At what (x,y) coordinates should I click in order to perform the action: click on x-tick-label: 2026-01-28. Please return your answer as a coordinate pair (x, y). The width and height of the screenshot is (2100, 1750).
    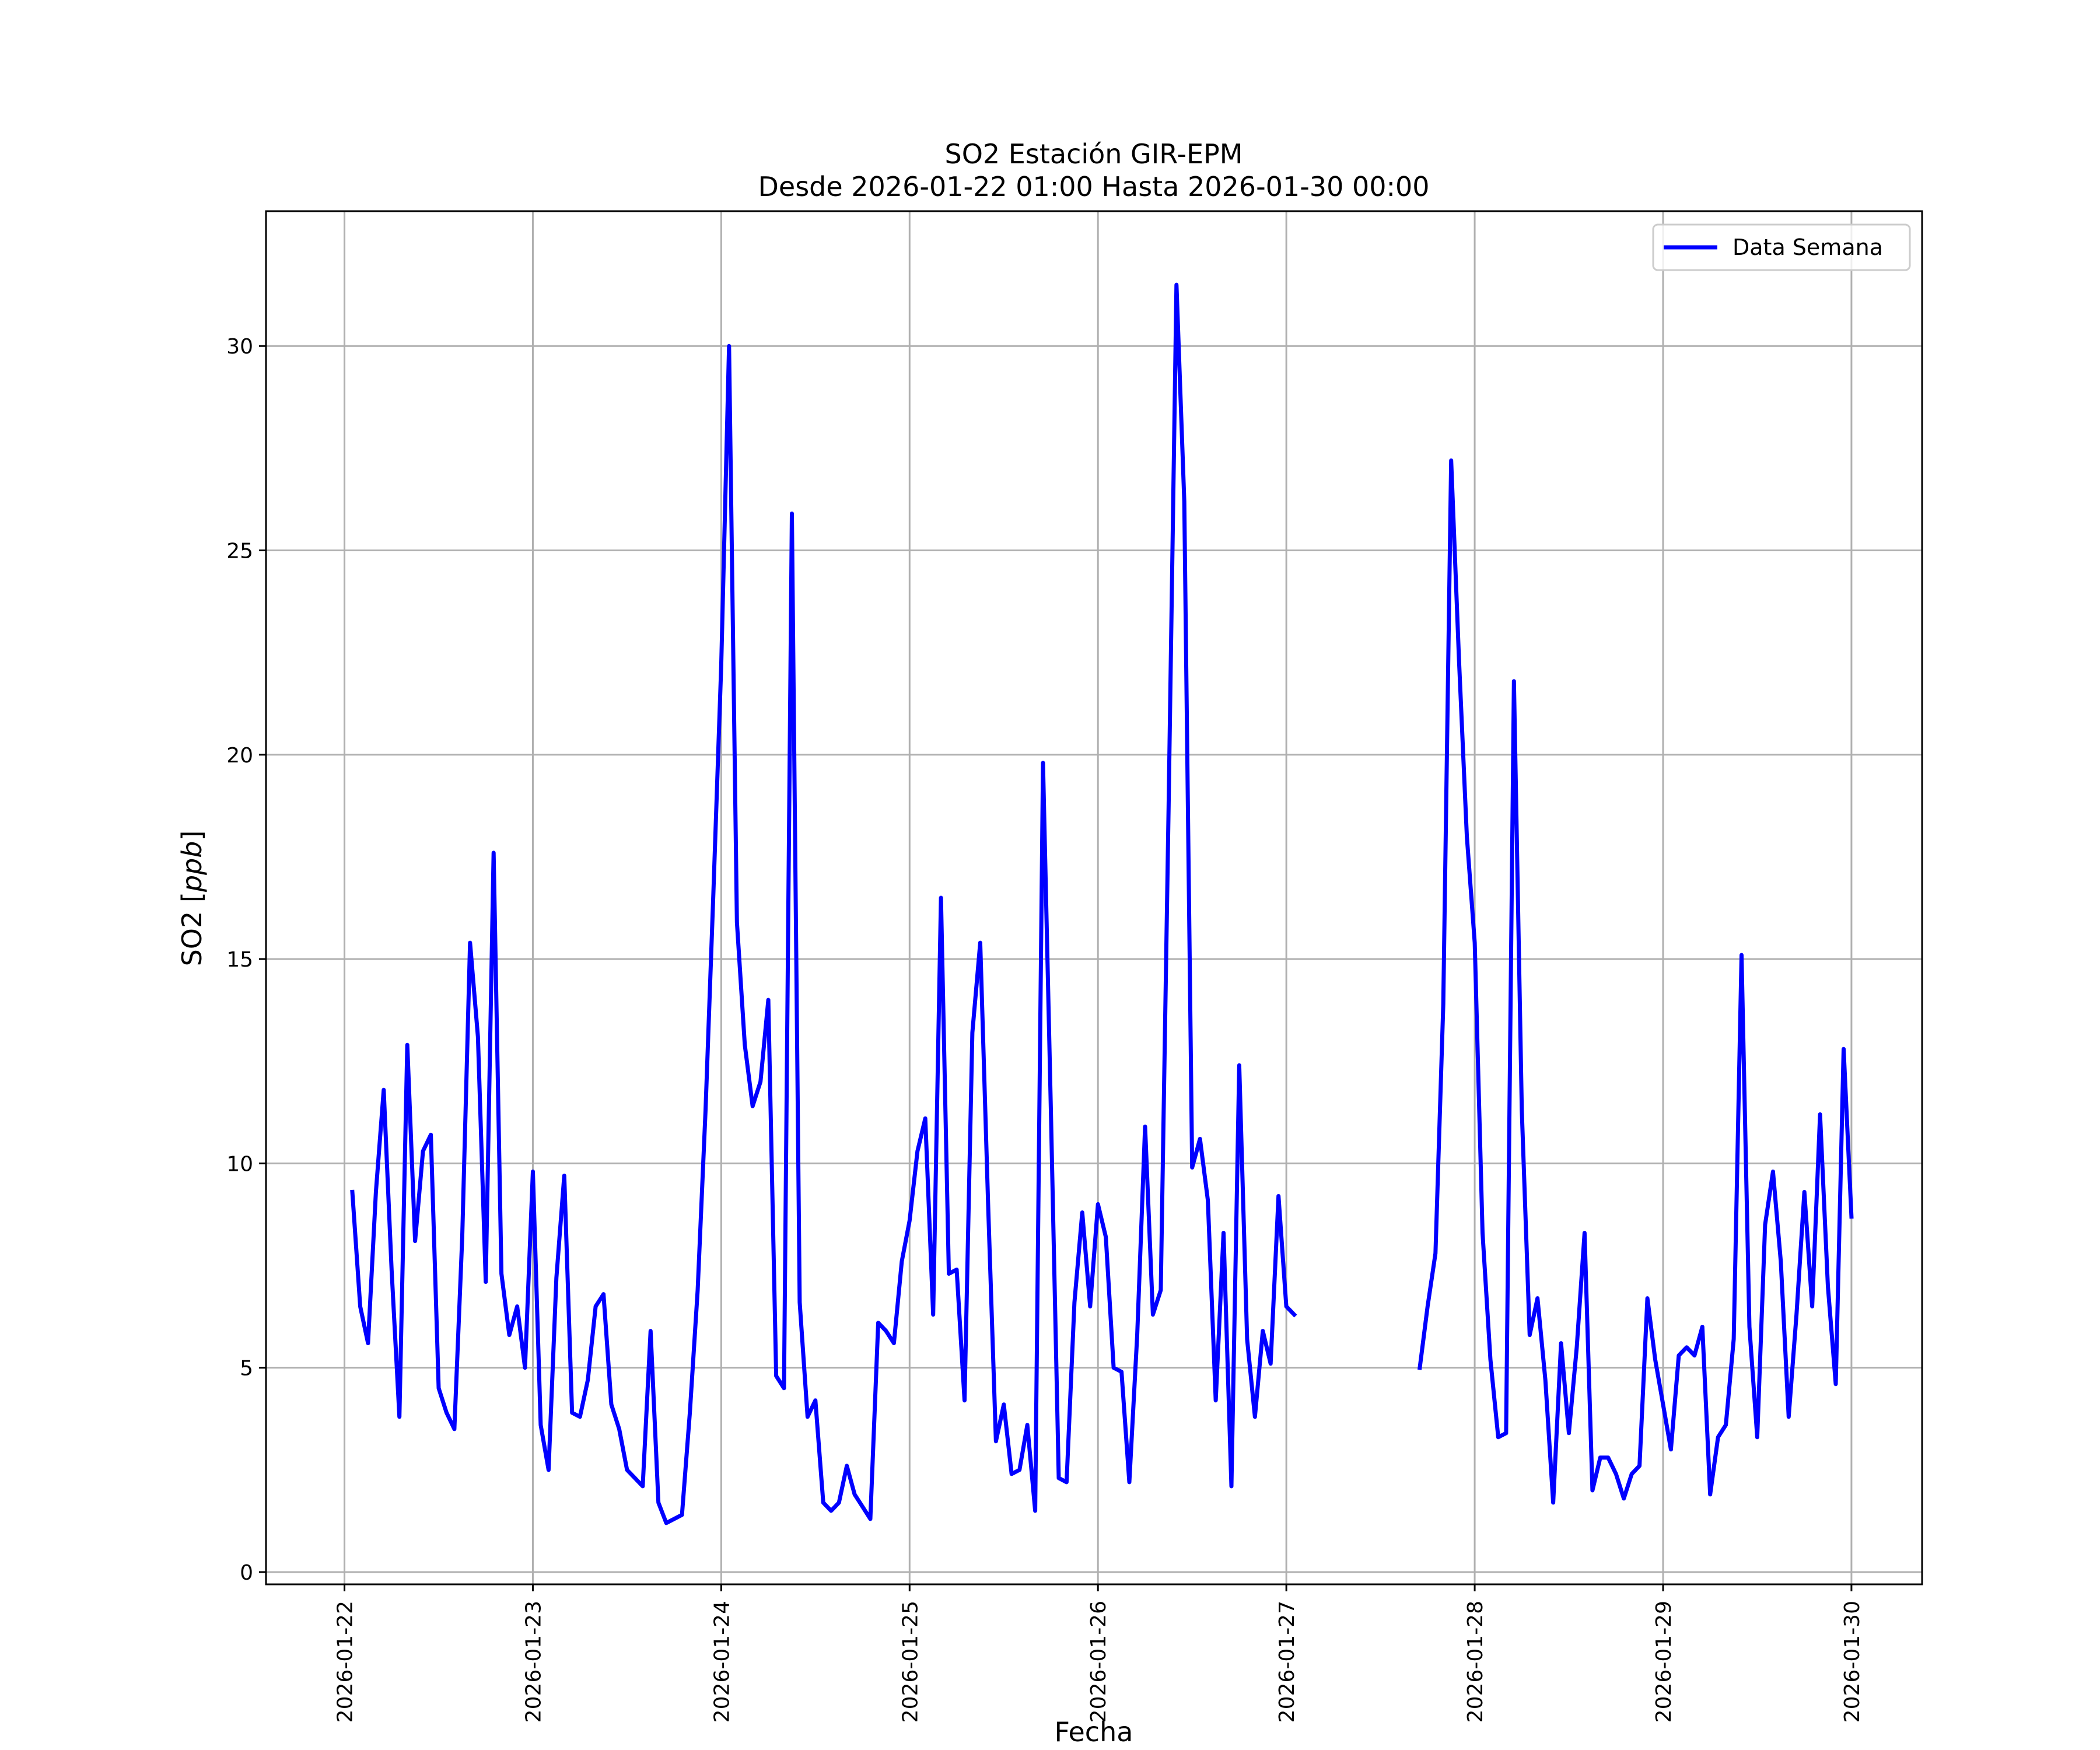
    Looking at the image, I should click on (1476, 1662).